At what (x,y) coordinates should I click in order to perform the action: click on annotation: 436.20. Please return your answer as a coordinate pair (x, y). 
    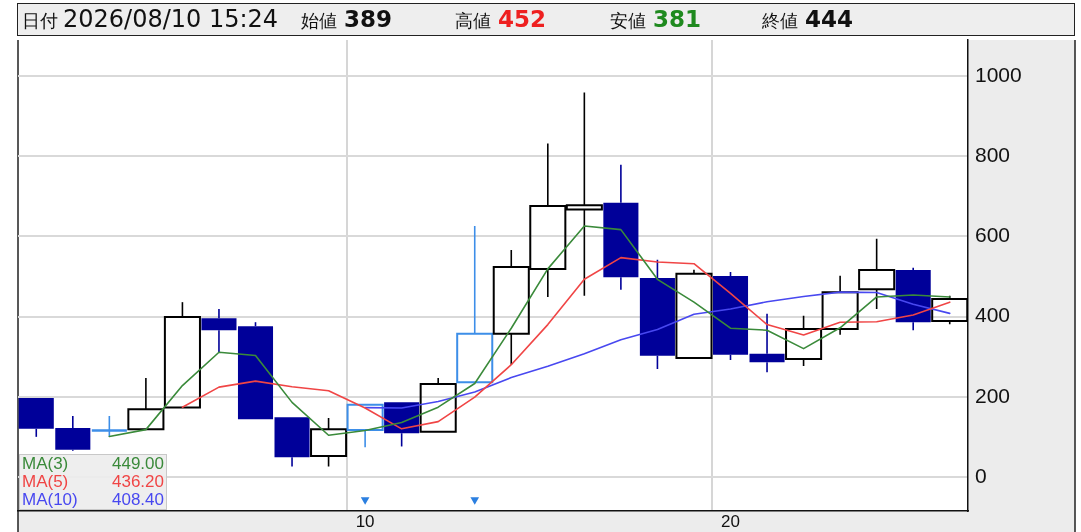
    Looking at the image, I should click on (138, 481).